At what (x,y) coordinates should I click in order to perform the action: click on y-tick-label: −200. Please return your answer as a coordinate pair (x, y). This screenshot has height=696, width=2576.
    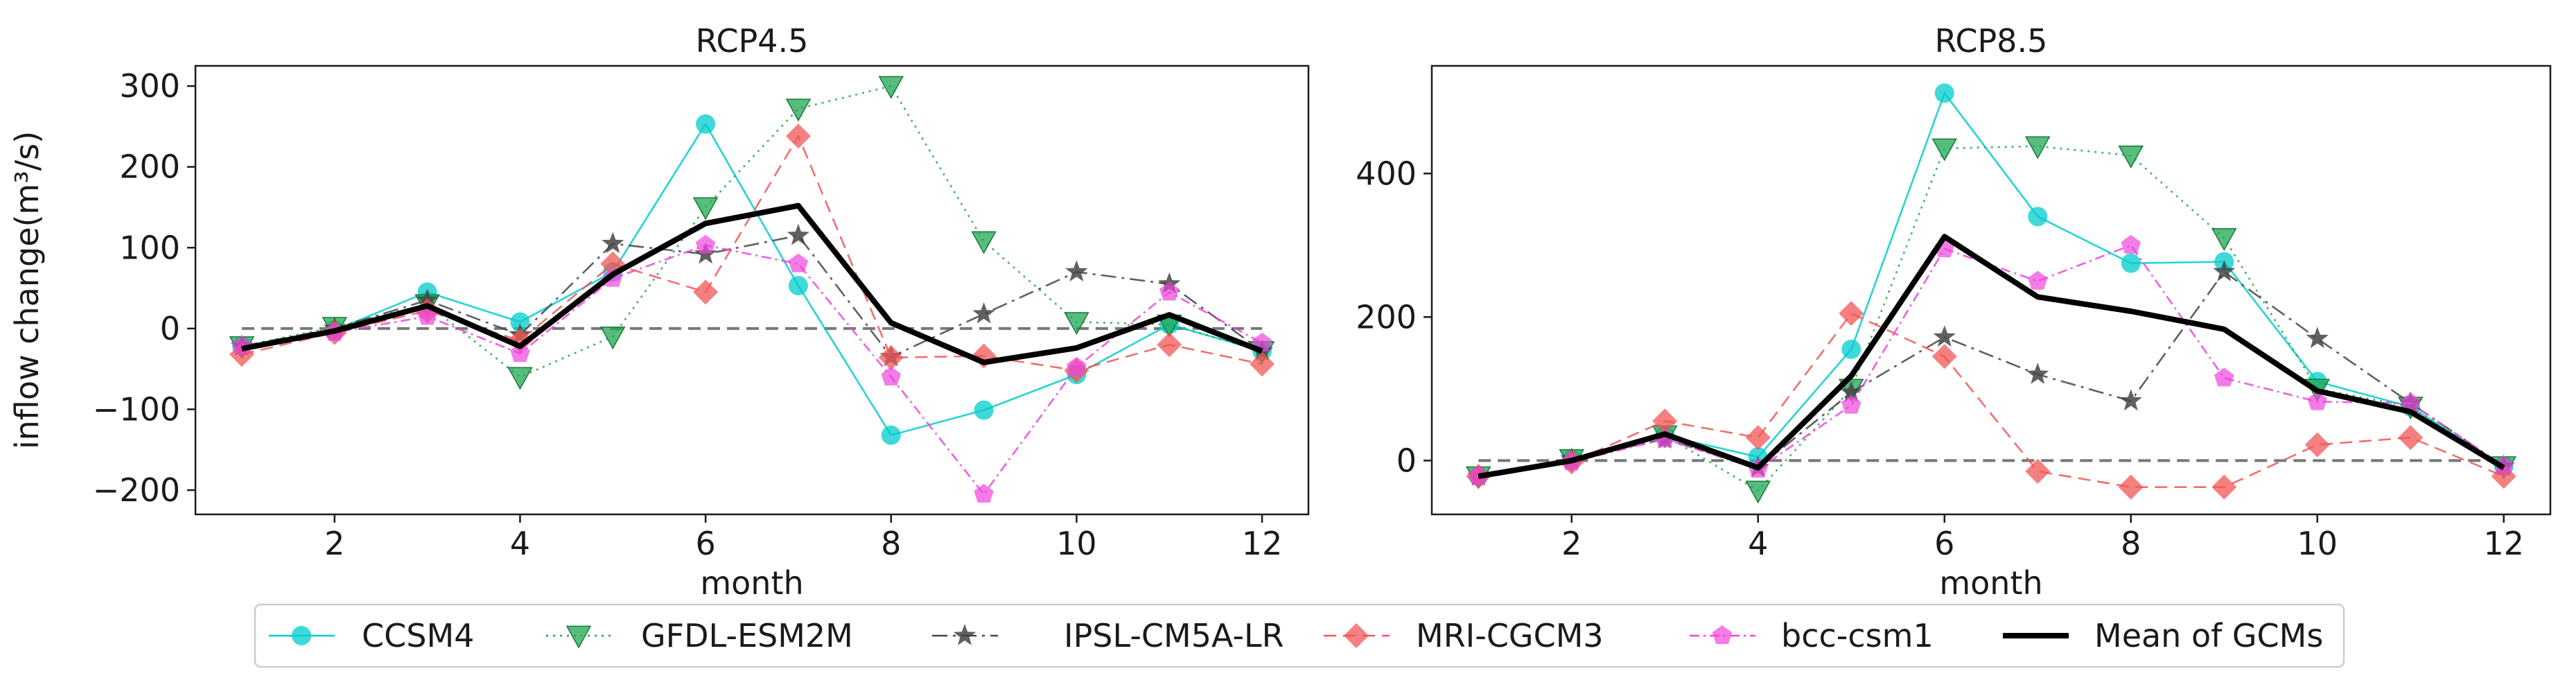
    Looking at the image, I should click on (136, 490).